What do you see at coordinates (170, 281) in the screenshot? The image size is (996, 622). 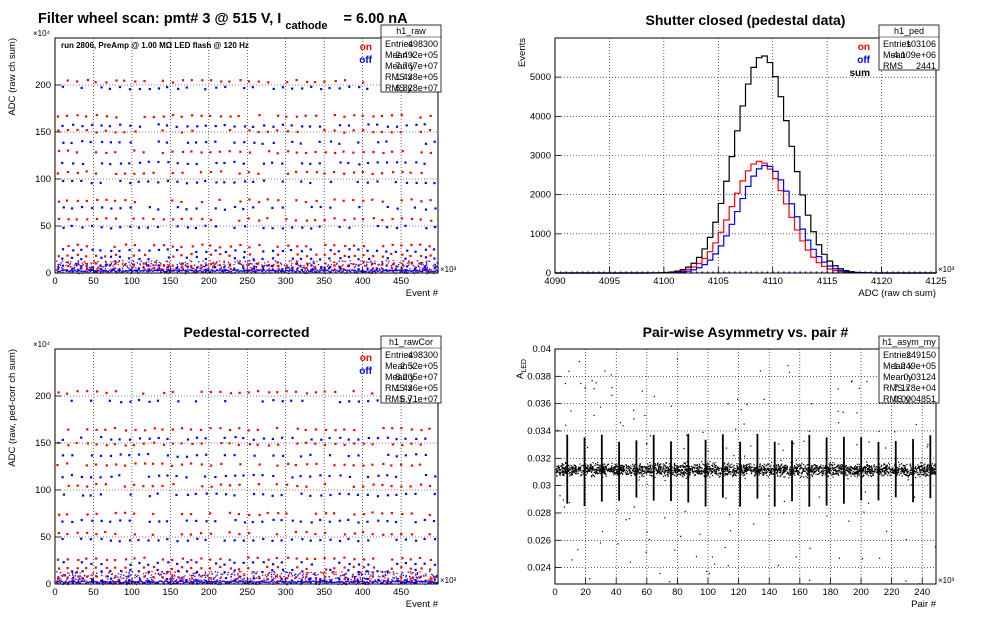 I see `x-tick-label: 150` at bounding box center [170, 281].